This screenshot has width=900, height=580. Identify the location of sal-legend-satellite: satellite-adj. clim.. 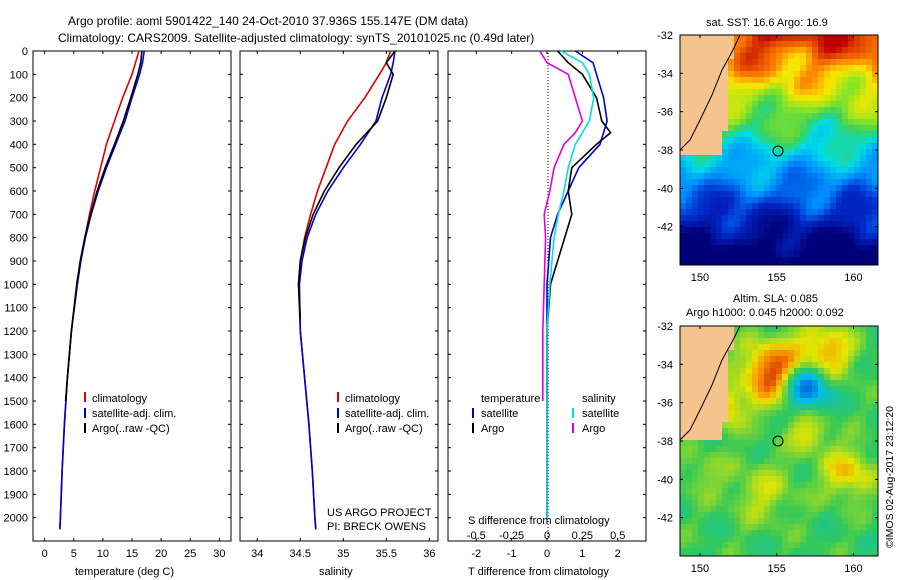
(387, 414).